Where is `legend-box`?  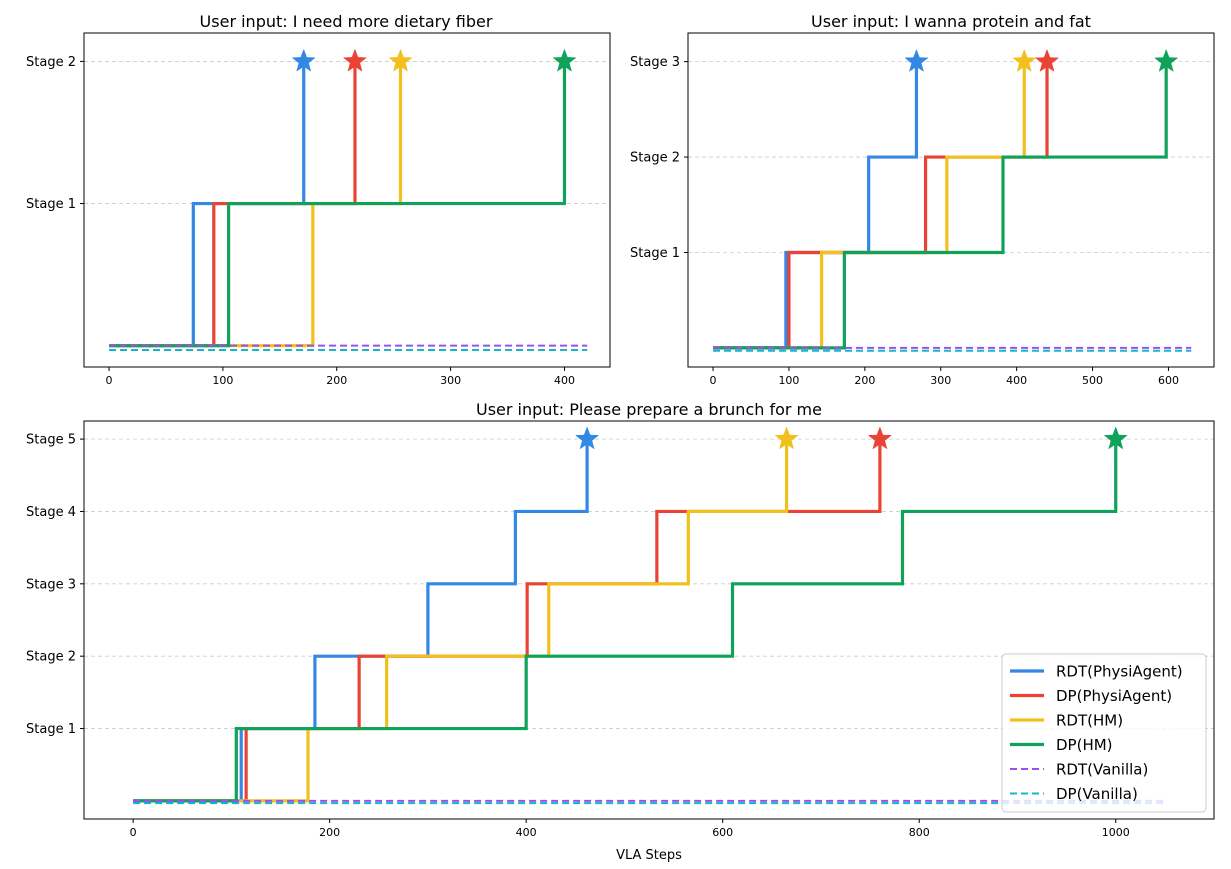
legend-box is located at coordinates (1104, 733).